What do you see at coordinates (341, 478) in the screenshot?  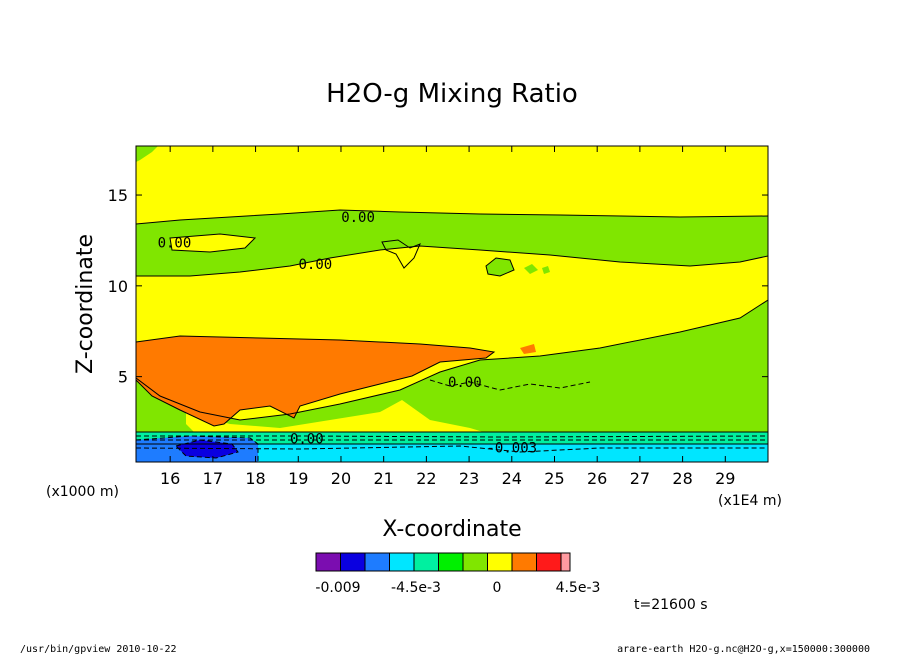 I see `x-tick-label: 20` at bounding box center [341, 478].